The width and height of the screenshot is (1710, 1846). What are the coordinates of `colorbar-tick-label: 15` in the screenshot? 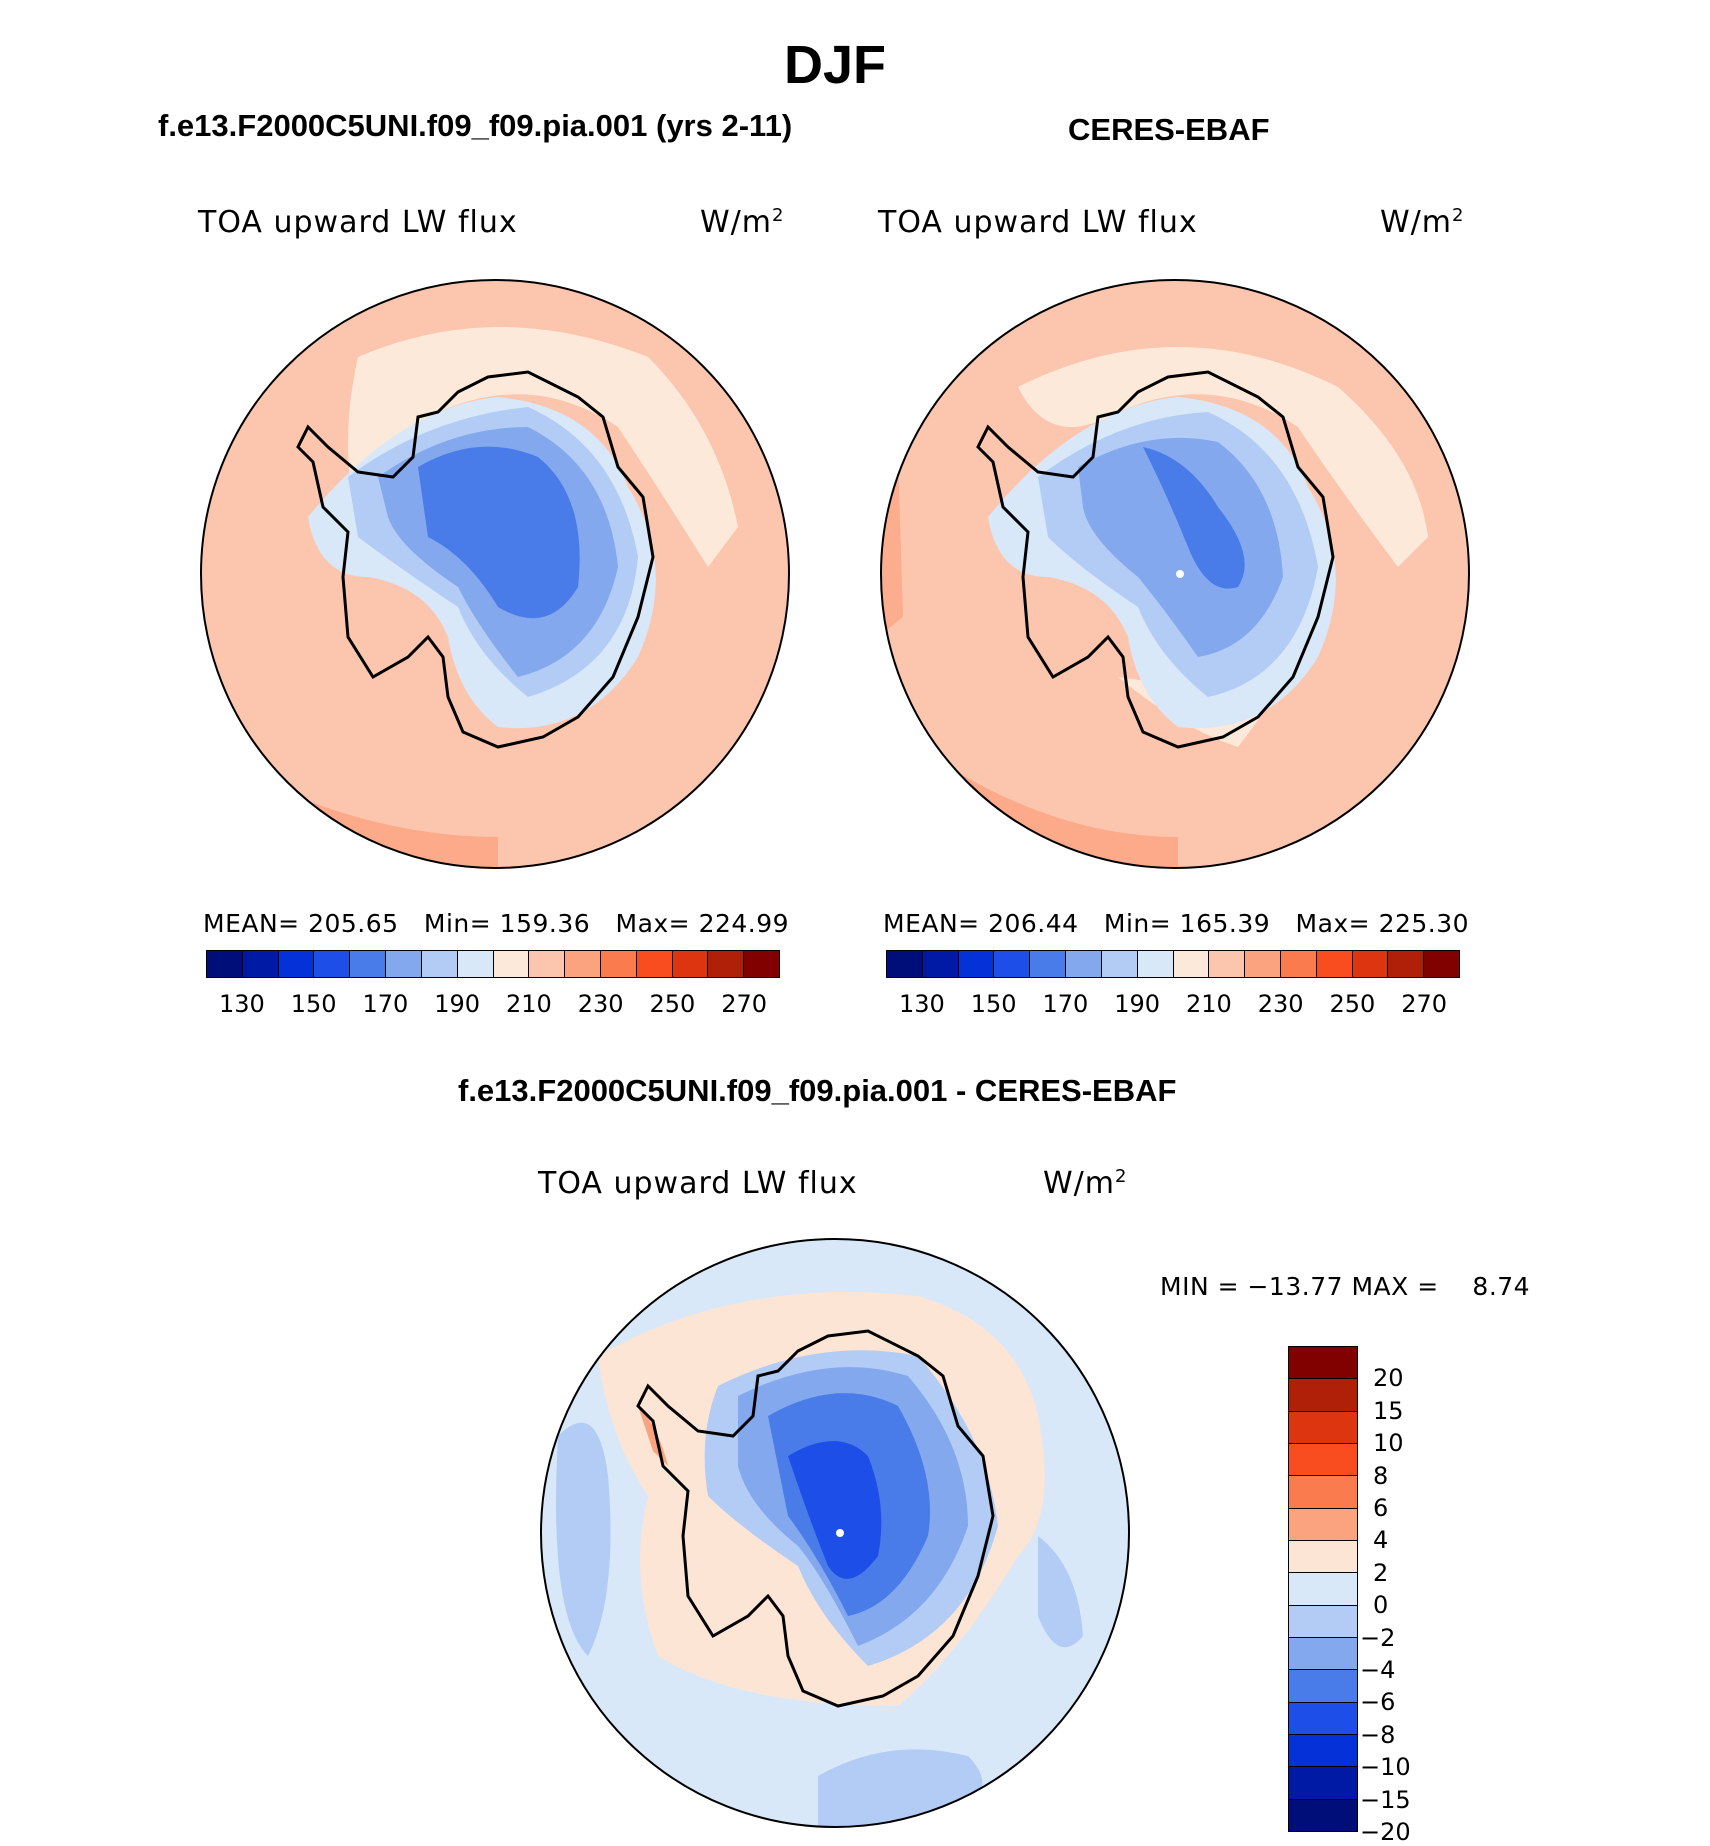 It's located at (1388, 1410).